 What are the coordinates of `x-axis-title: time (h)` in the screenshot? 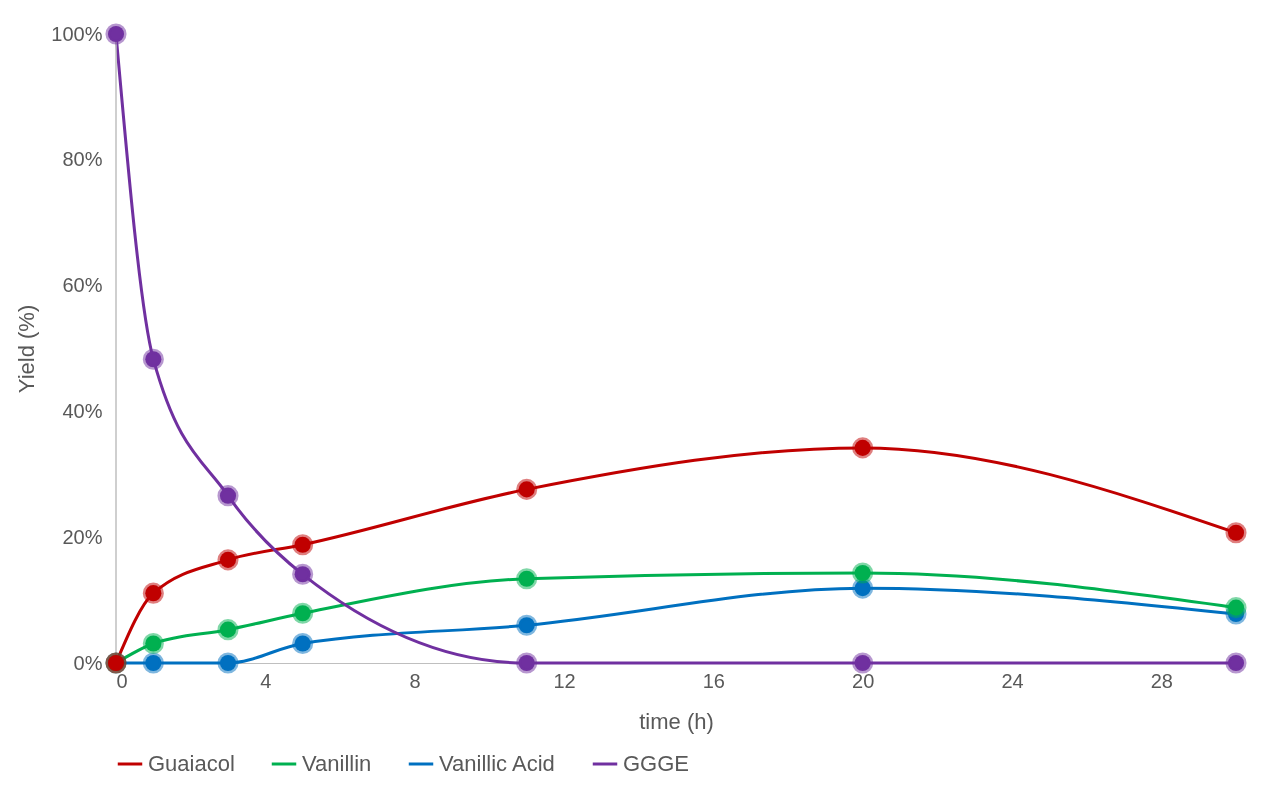 It's located at (676, 721).